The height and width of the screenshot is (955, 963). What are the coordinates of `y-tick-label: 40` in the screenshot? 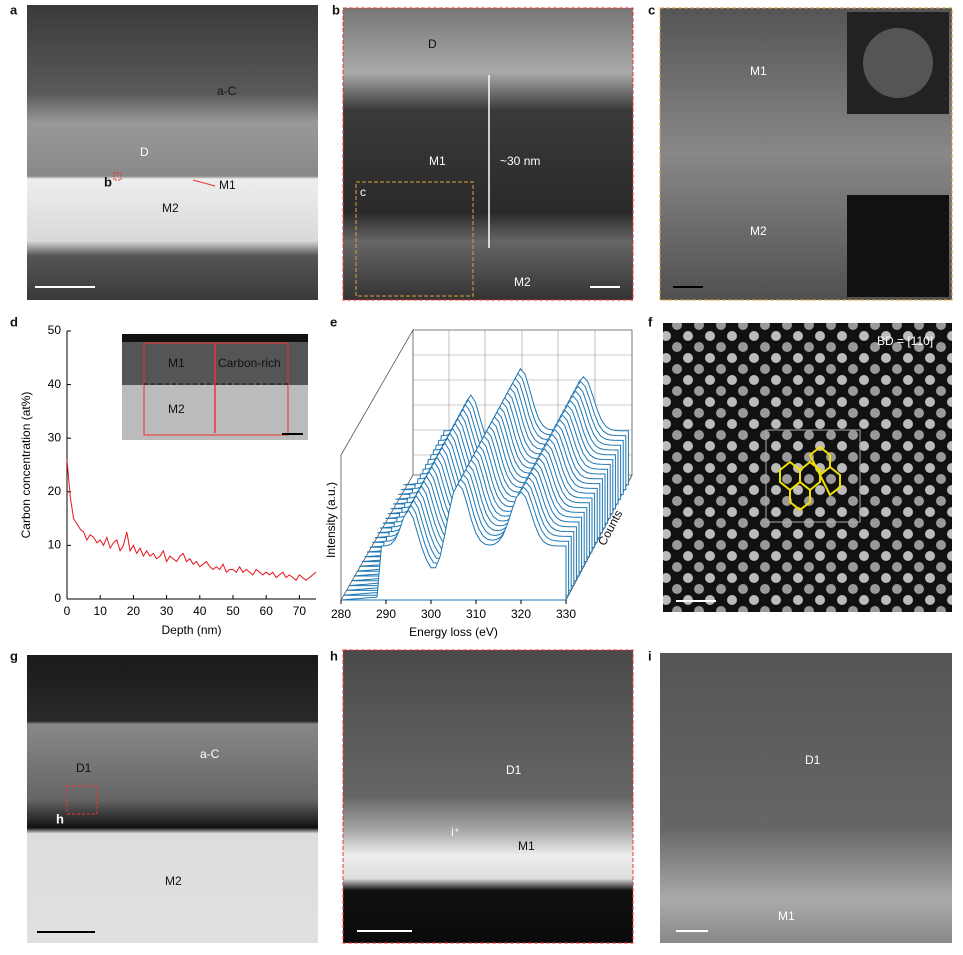 It's located at (55, 384).